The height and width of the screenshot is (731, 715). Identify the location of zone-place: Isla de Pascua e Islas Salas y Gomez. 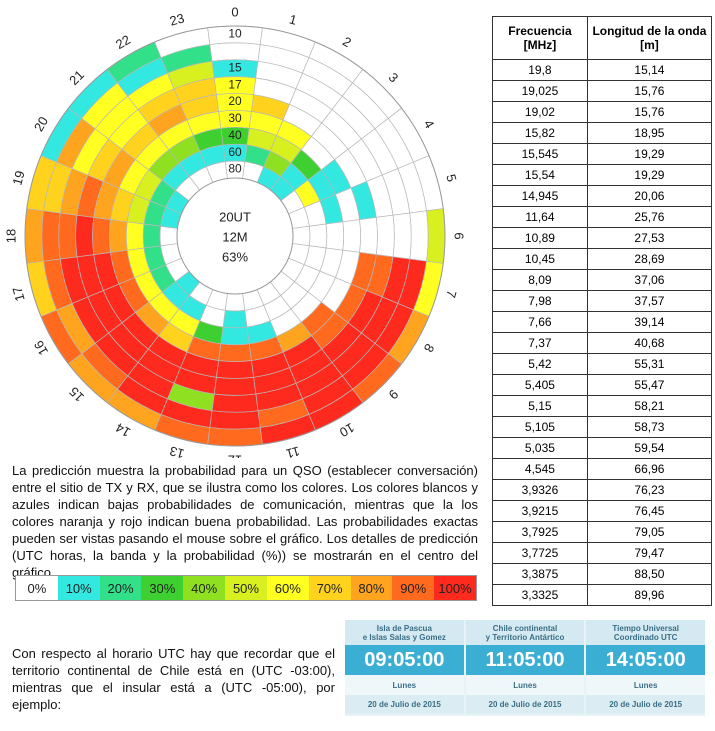
(404, 632).